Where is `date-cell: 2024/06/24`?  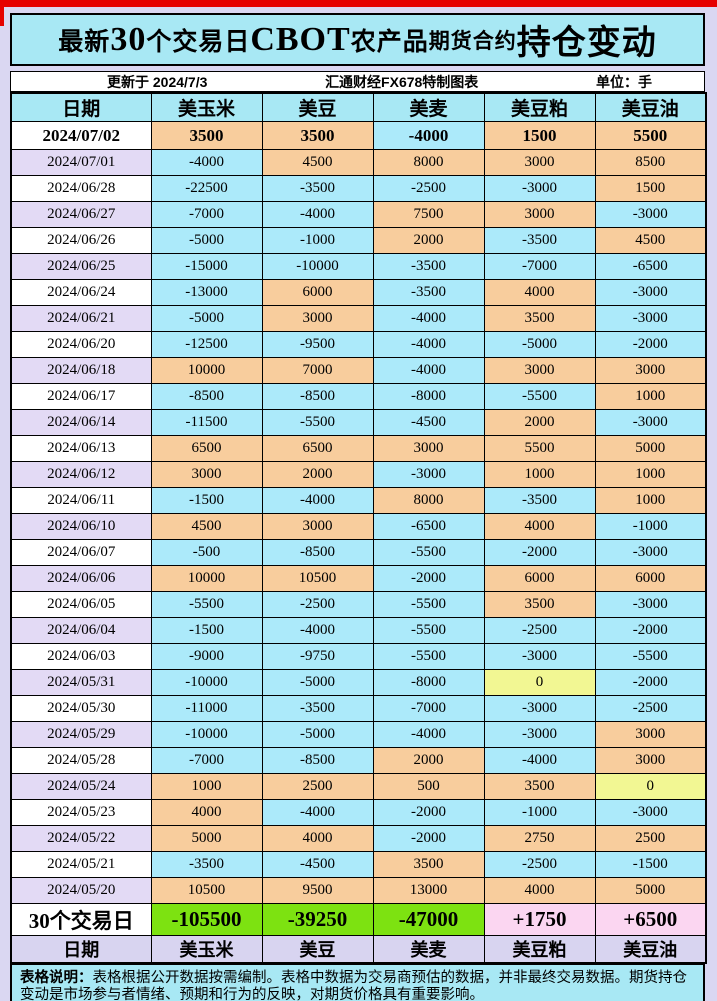 date-cell: 2024/06/24 is located at coordinates (81, 292).